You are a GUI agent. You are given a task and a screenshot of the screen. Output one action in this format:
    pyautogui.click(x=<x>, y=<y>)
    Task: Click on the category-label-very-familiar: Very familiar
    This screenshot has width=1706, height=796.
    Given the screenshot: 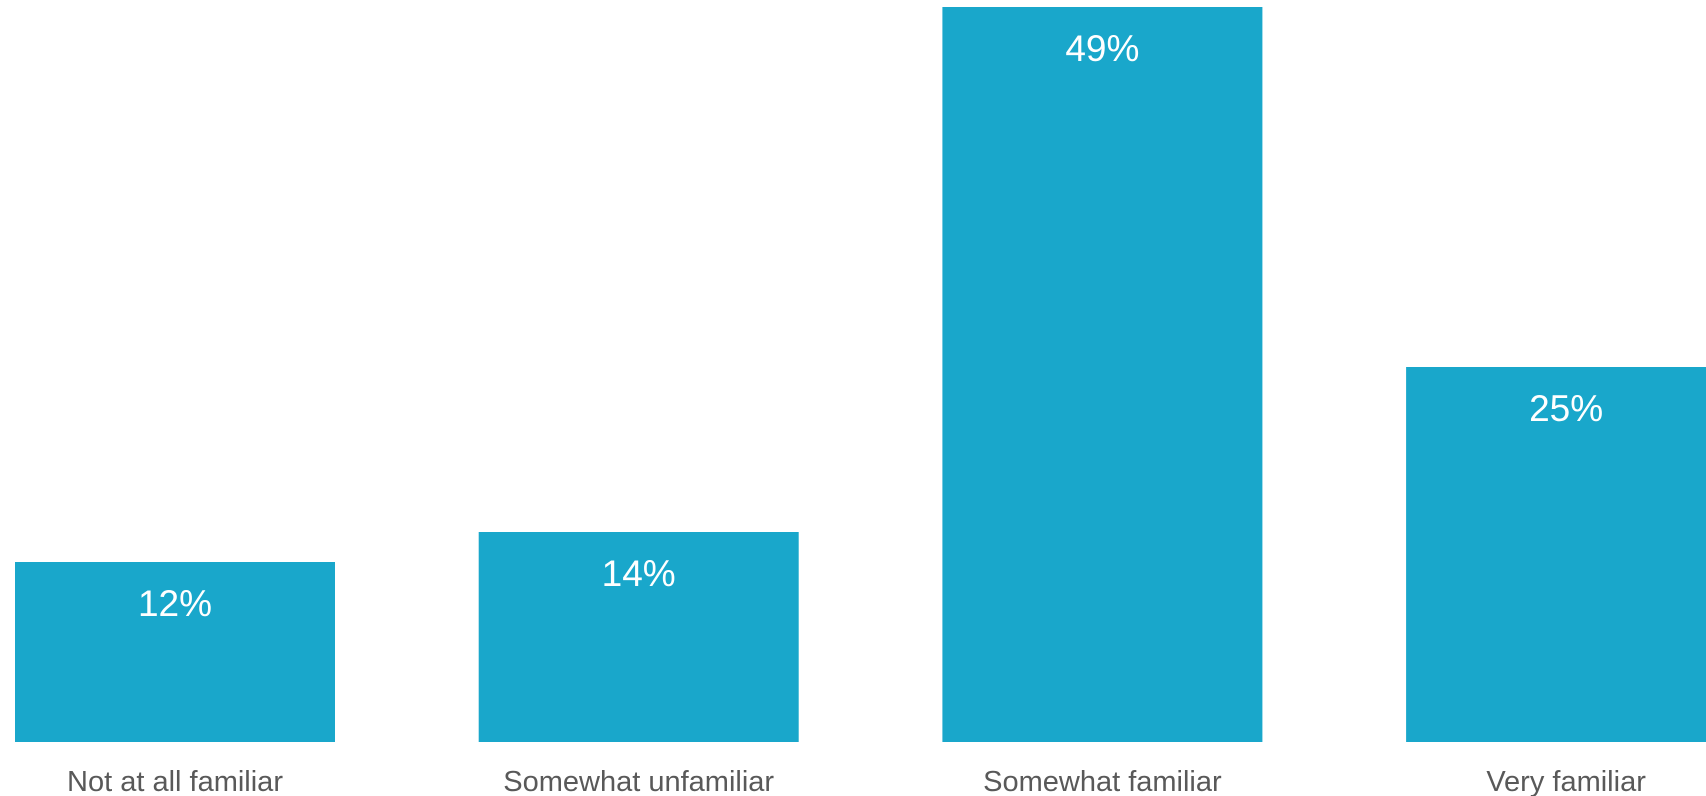 What is the action you would take?
    pyautogui.click(x=1566, y=781)
    